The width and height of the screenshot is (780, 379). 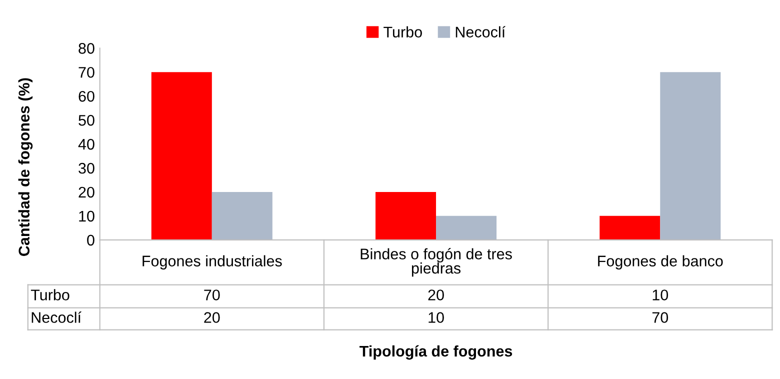 What do you see at coordinates (660, 262) in the screenshot?
I see `x-tick-label: Fogones de banco` at bounding box center [660, 262].